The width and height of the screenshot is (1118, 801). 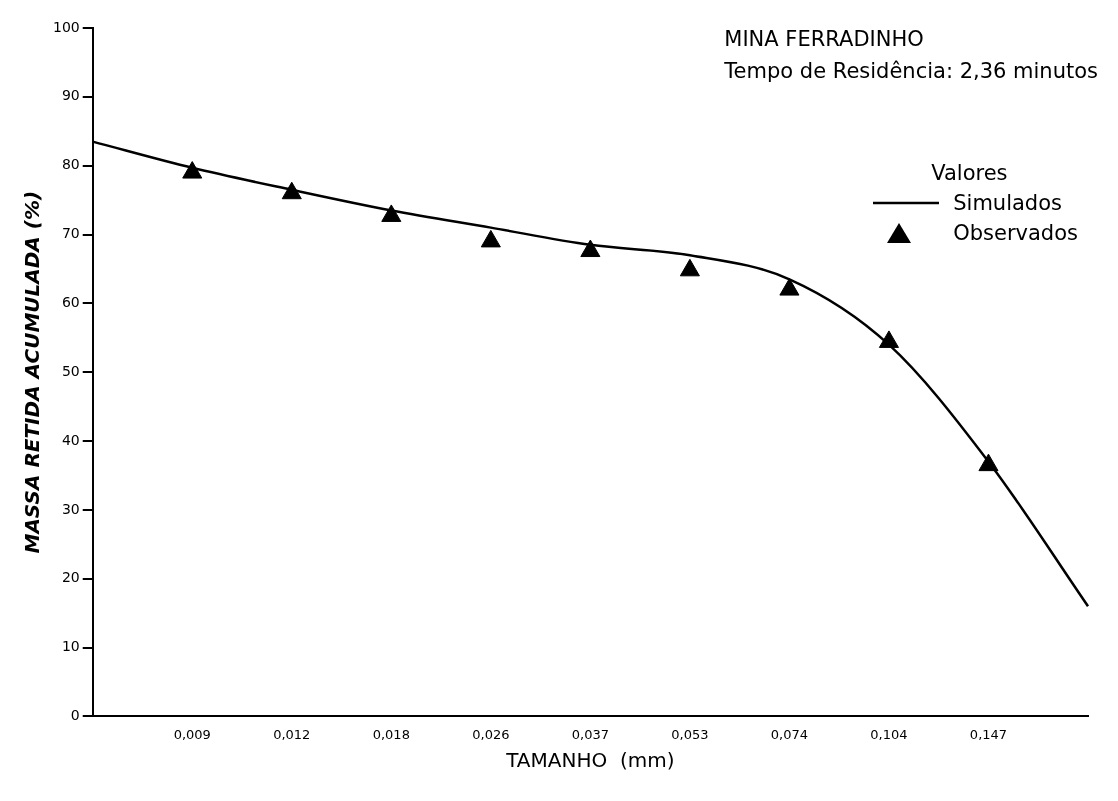 I want to click on y-tick-label: 70, so click(x=70, y=233).